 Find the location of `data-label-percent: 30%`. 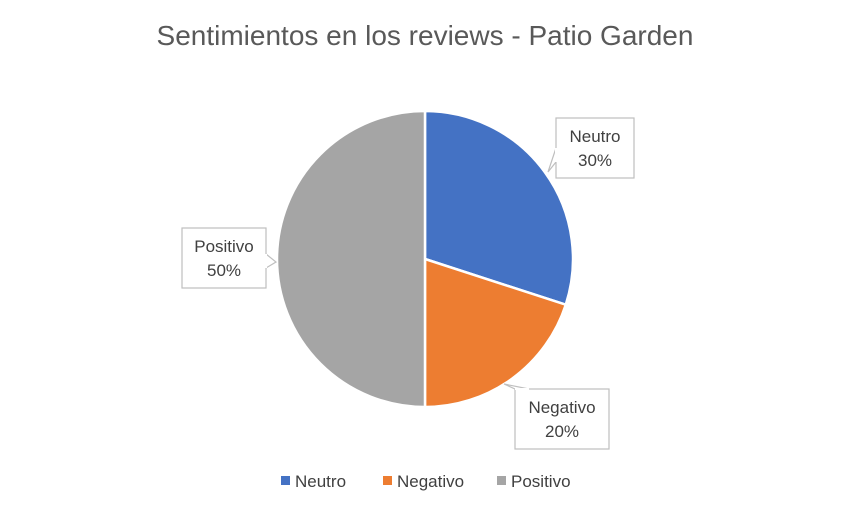

data-label-percent: 30% is located at coordinates (595, 160).